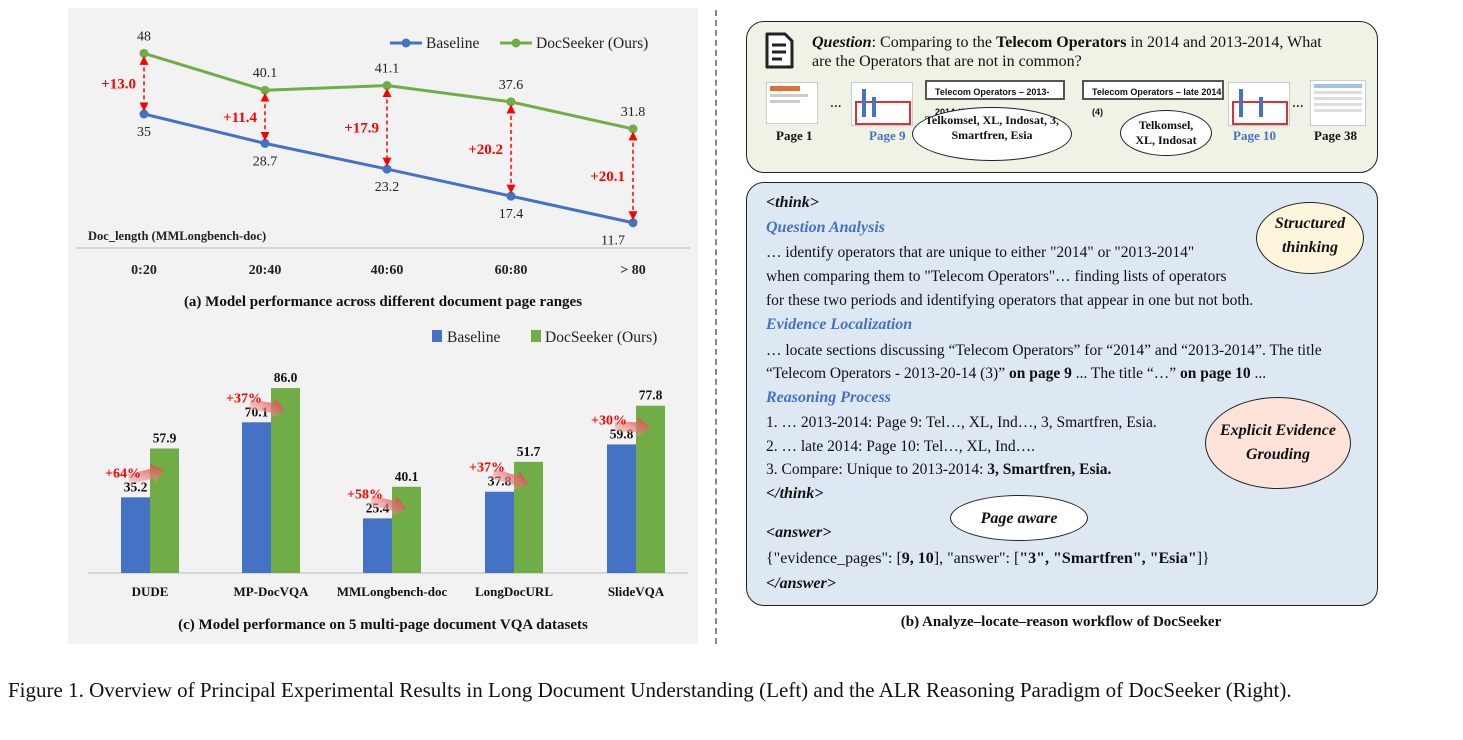 The height and width of the screenshot is (740, 1463). I want to click on question-analysis-heading: Question Analysis, so click(825, 227).